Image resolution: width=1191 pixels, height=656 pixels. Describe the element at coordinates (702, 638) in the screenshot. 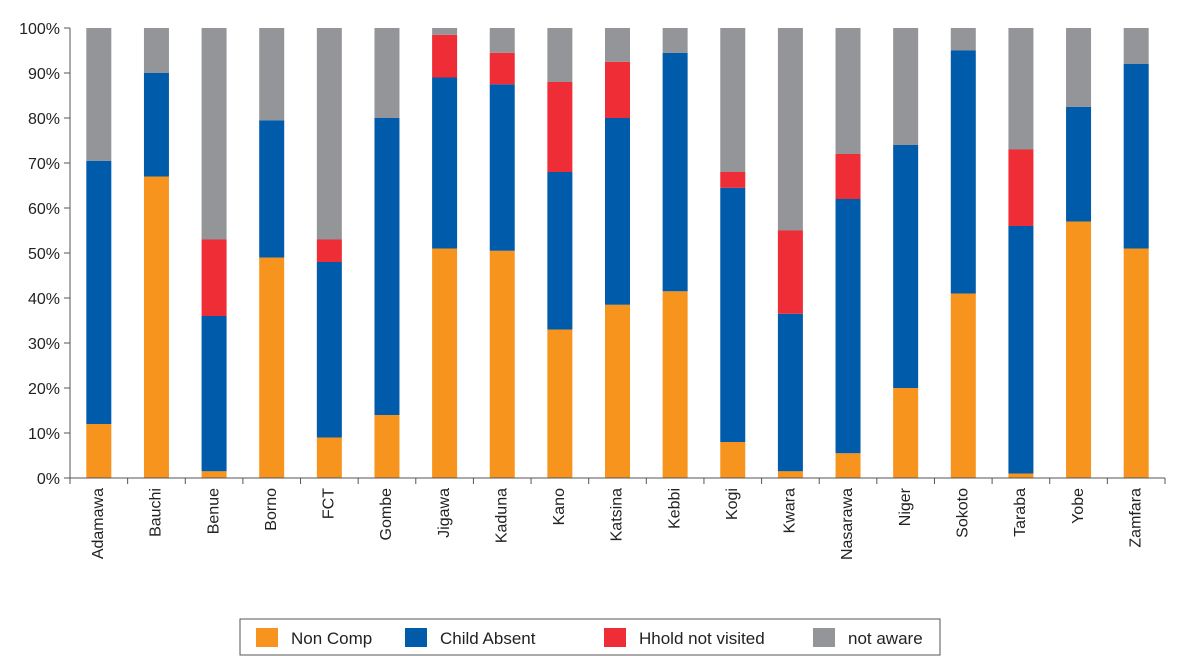

I see `legend-label: Hhold not visited` at that location.